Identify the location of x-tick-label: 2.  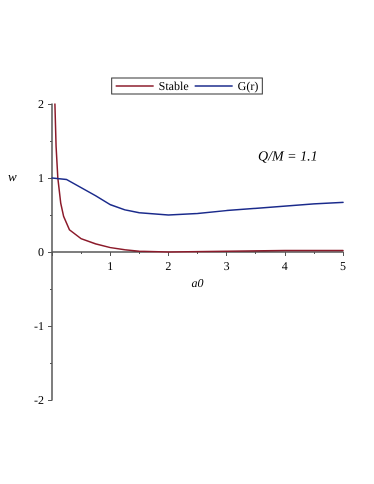
(168, 266).